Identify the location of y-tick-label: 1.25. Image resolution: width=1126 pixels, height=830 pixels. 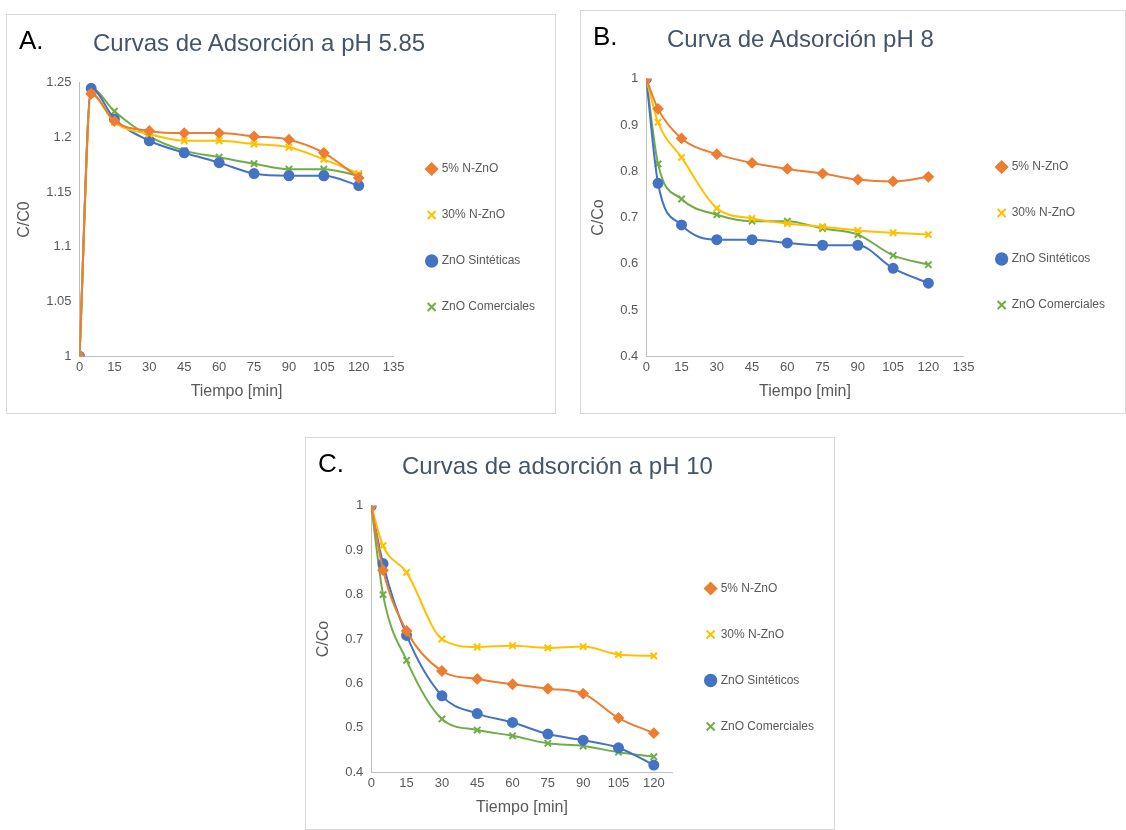
(59, 82).